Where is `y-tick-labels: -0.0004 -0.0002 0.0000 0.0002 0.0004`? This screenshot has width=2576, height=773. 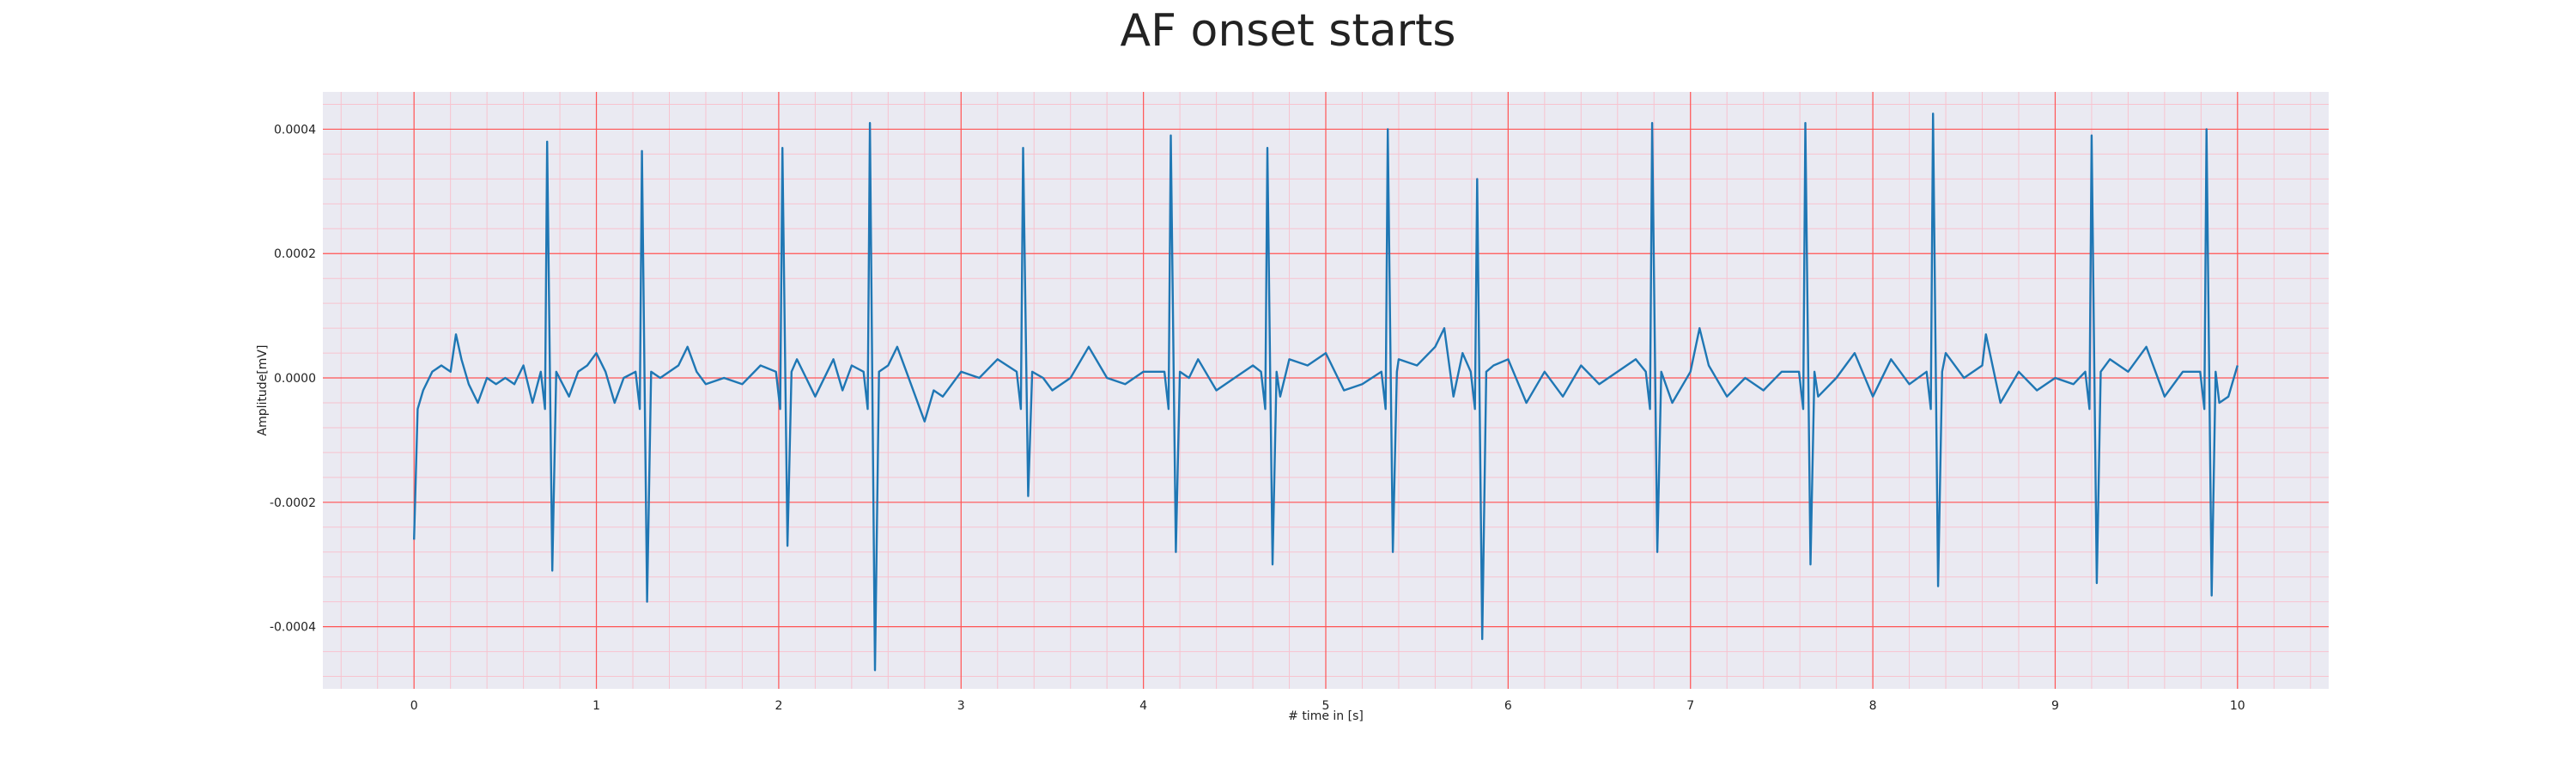
y-tick-labels: -0.0004 -0.0002 0.0000 0.0002 0.0004 is located at coordinates (293, 378).